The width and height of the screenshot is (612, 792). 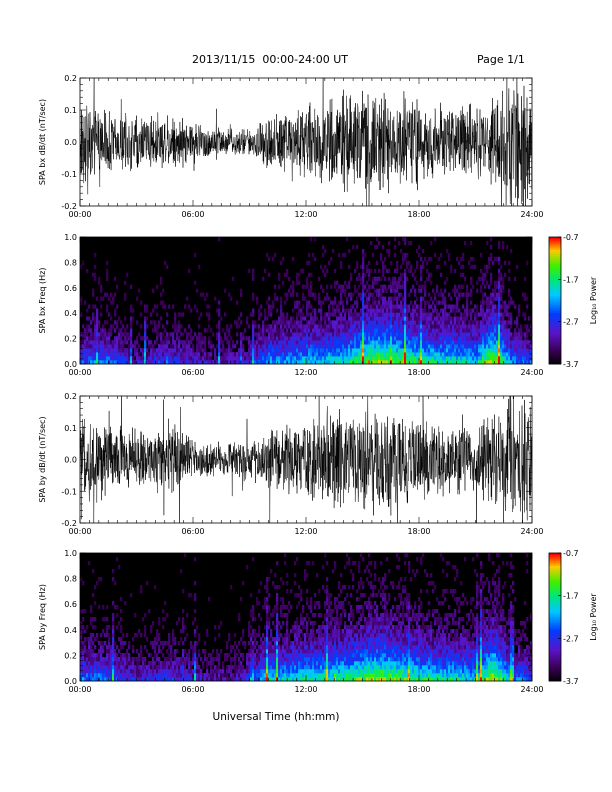 I want to click on colorbar-segment, so click(x=555, y=346).